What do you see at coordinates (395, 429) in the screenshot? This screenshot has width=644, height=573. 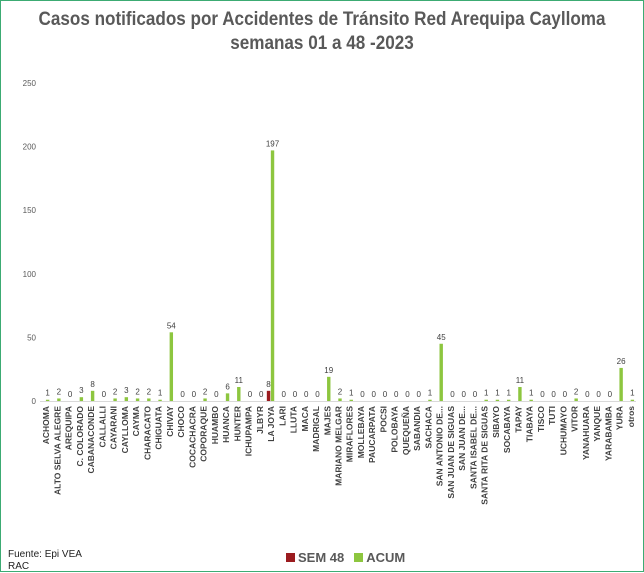 I see `x-tick-label: POLOBAYA` at bounding box center [395, 429].